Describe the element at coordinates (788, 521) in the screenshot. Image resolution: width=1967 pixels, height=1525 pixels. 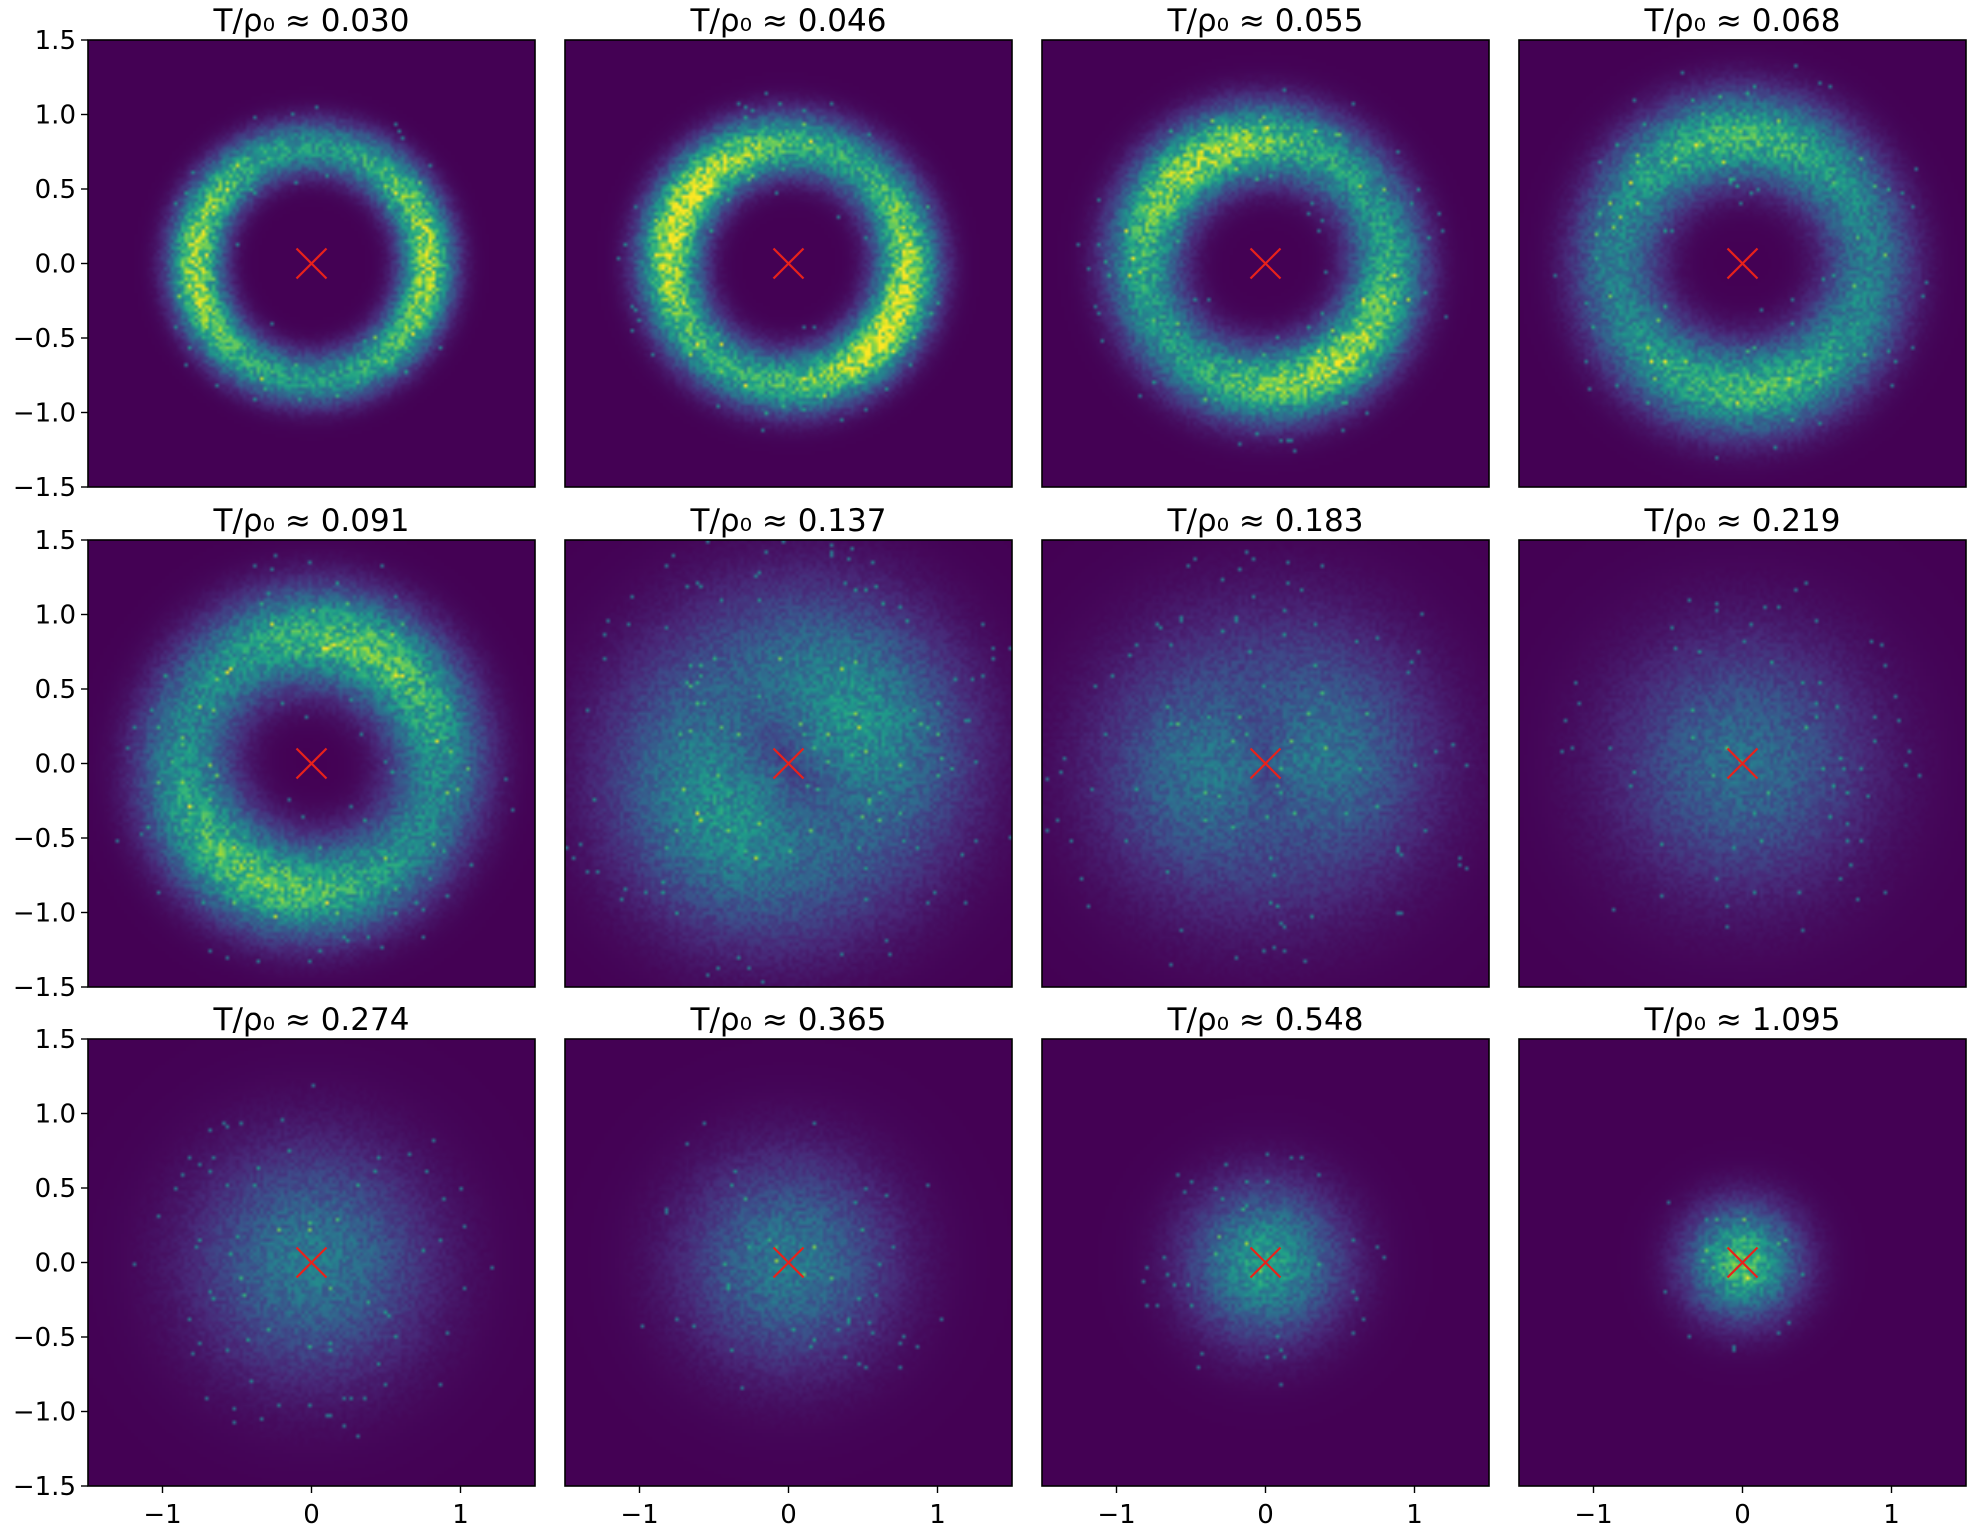
I see `panel-title: T/ρ₀ ≈ 0.137` at that location.